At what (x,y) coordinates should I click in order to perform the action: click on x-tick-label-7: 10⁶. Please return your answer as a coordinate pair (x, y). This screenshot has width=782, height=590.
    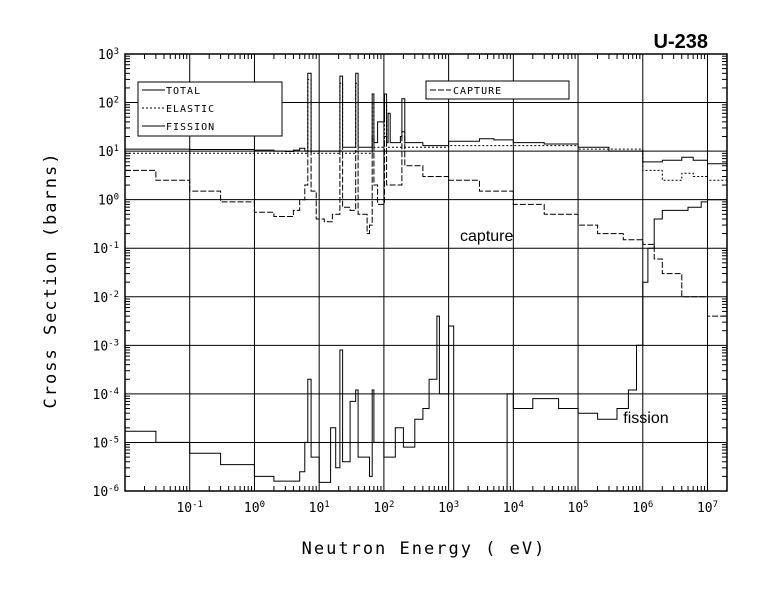
    Looking at the image, I should click on (642, 508).